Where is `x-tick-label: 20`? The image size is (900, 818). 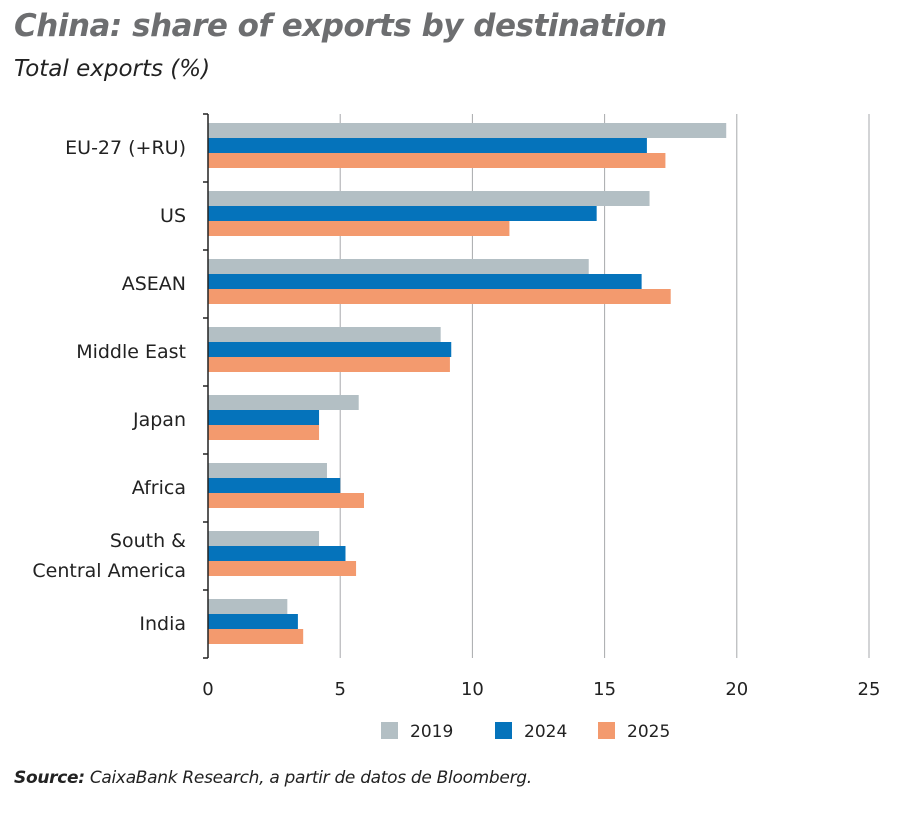 x-tick-label: 20 is located at coordinates (736, 689).